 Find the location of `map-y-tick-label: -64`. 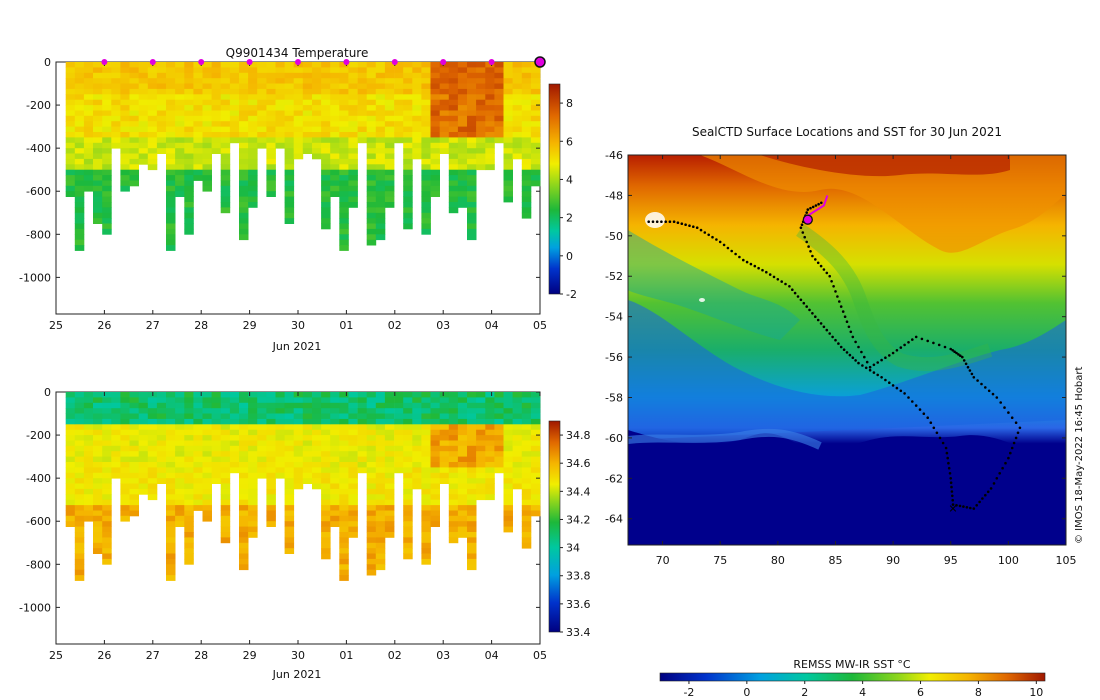

map-y-tick-label: -64 is located at coordinates (614, 519).